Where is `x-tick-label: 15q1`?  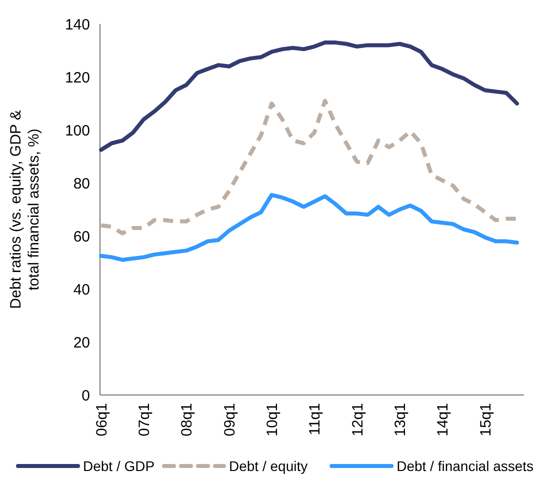
x-tick-label: 15q1 is located at coordinates (485, 419).